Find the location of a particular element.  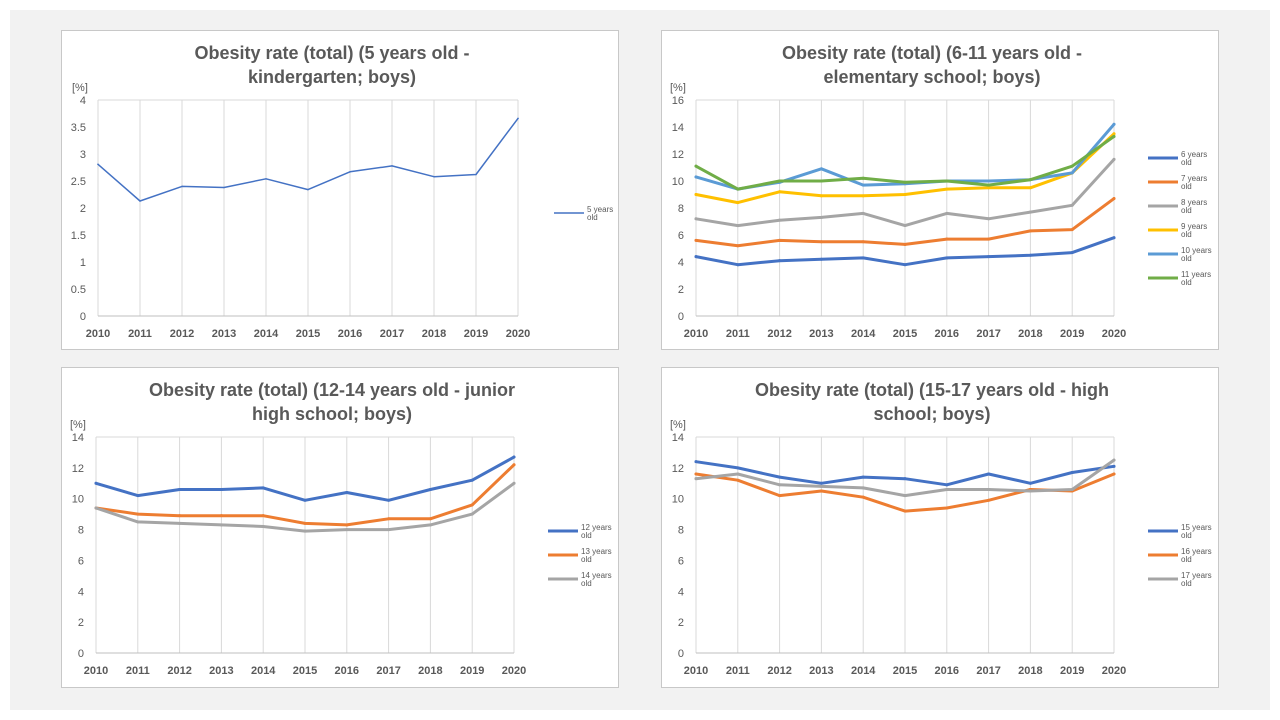

x-tick-label: 2014 is located at coordinates (263, 671).